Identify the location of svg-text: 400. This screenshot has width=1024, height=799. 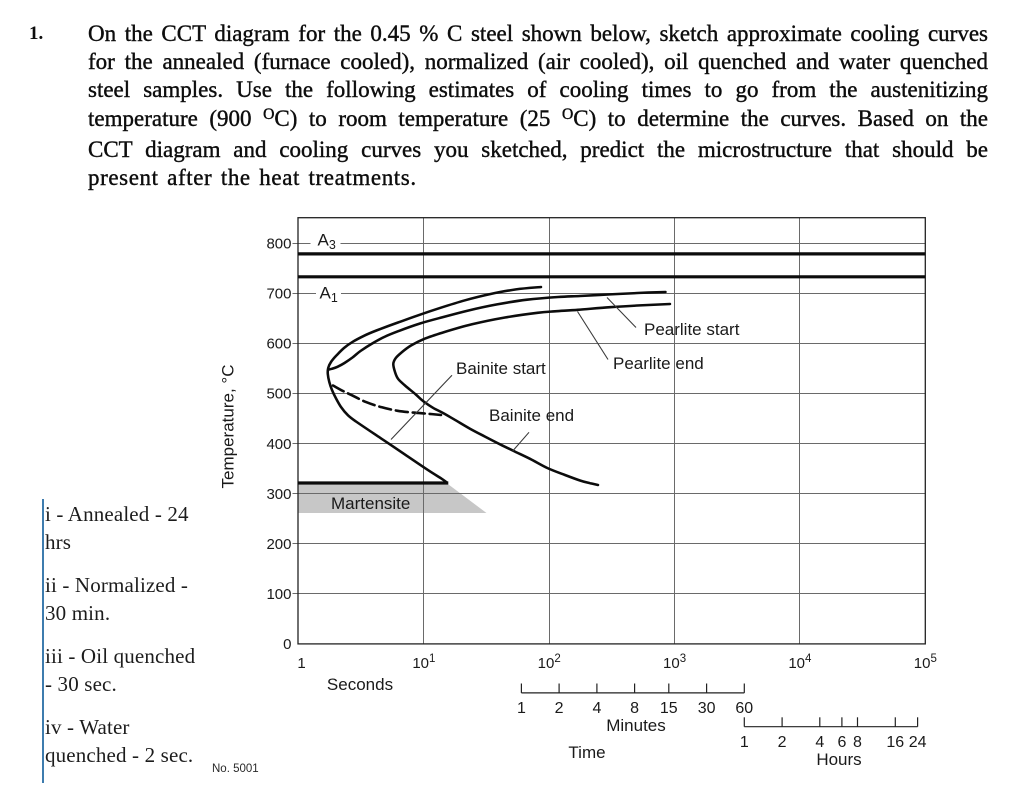
(278, 444).